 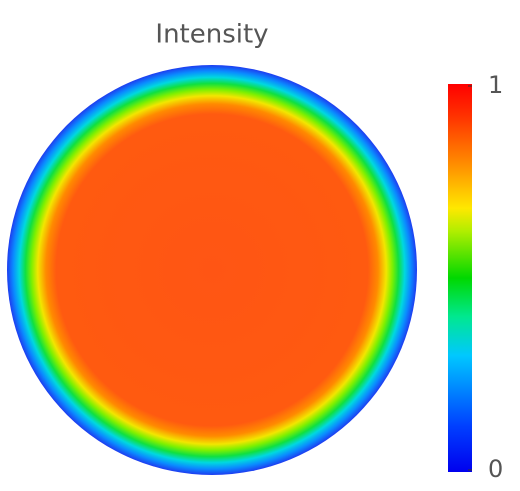 What do you see at coordinates (211, 35) in the screenshot?
I see `chart-title: Intensity` at bounding box center [211, 35].